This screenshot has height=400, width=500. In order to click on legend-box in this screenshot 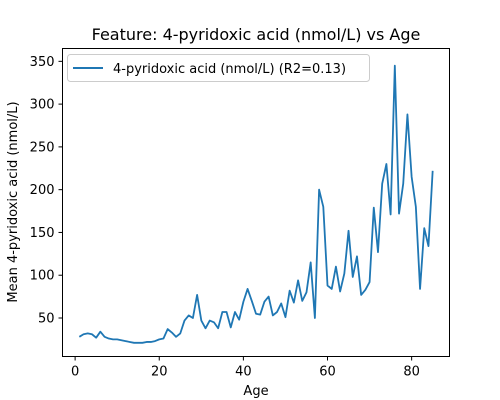, I will do `click(218, 68)`.